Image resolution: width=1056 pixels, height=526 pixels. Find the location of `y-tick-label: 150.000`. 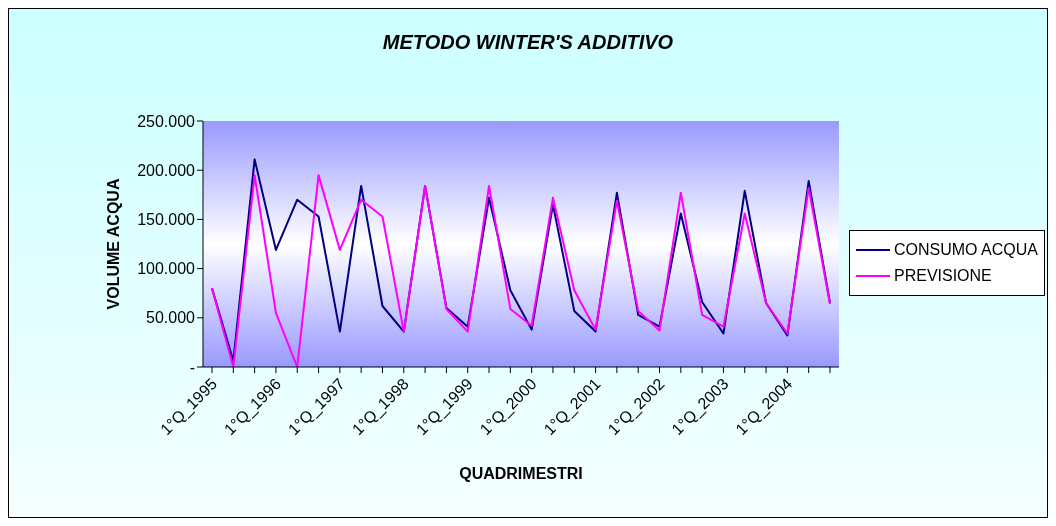

y-tick-label: 150.000 is located at coordinates (166, 220).